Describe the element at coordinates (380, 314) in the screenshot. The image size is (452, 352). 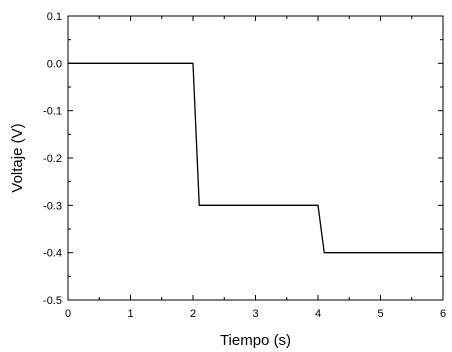
I see `x-tick-label: 5` at that location.